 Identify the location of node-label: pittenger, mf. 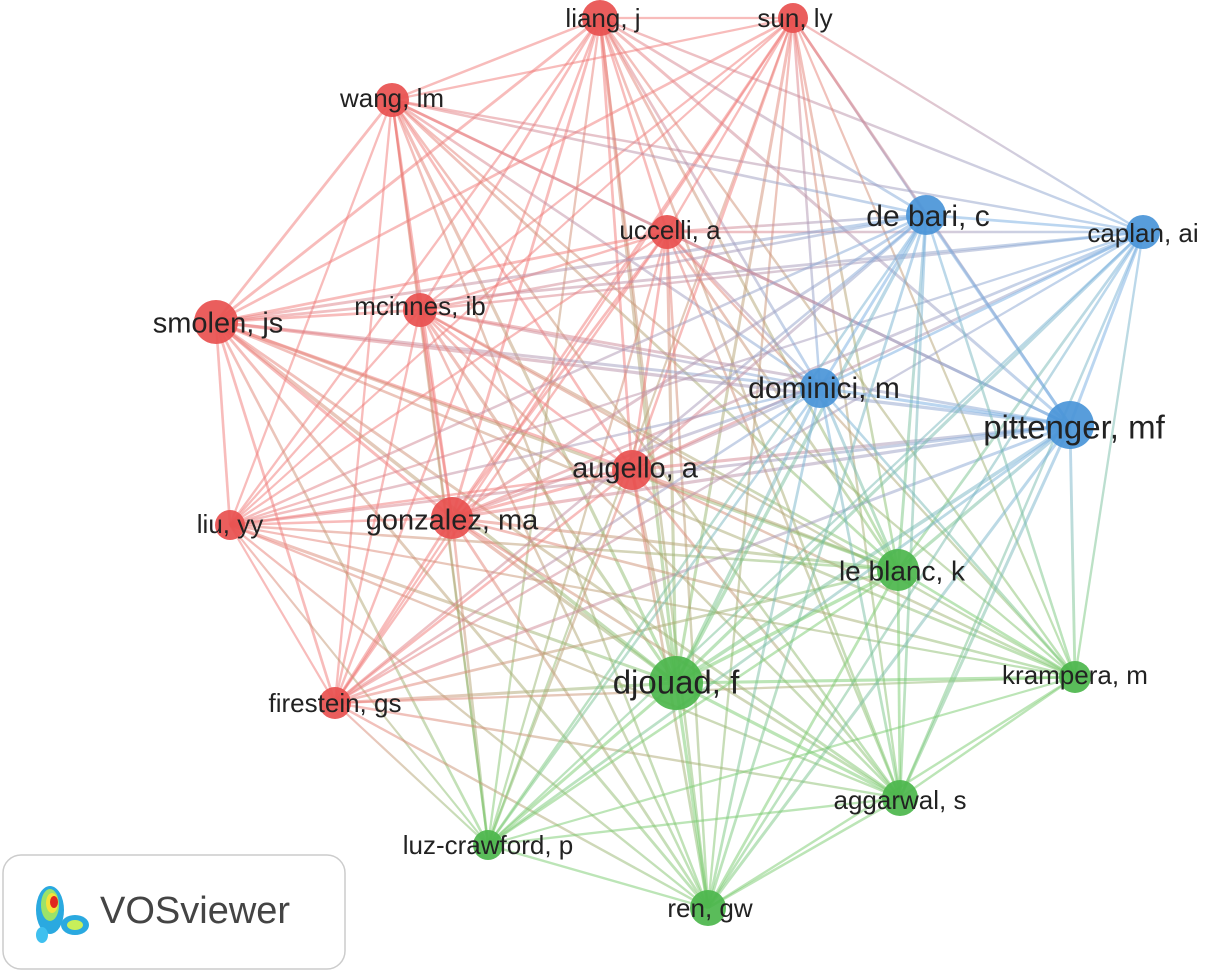
(1074, 427).